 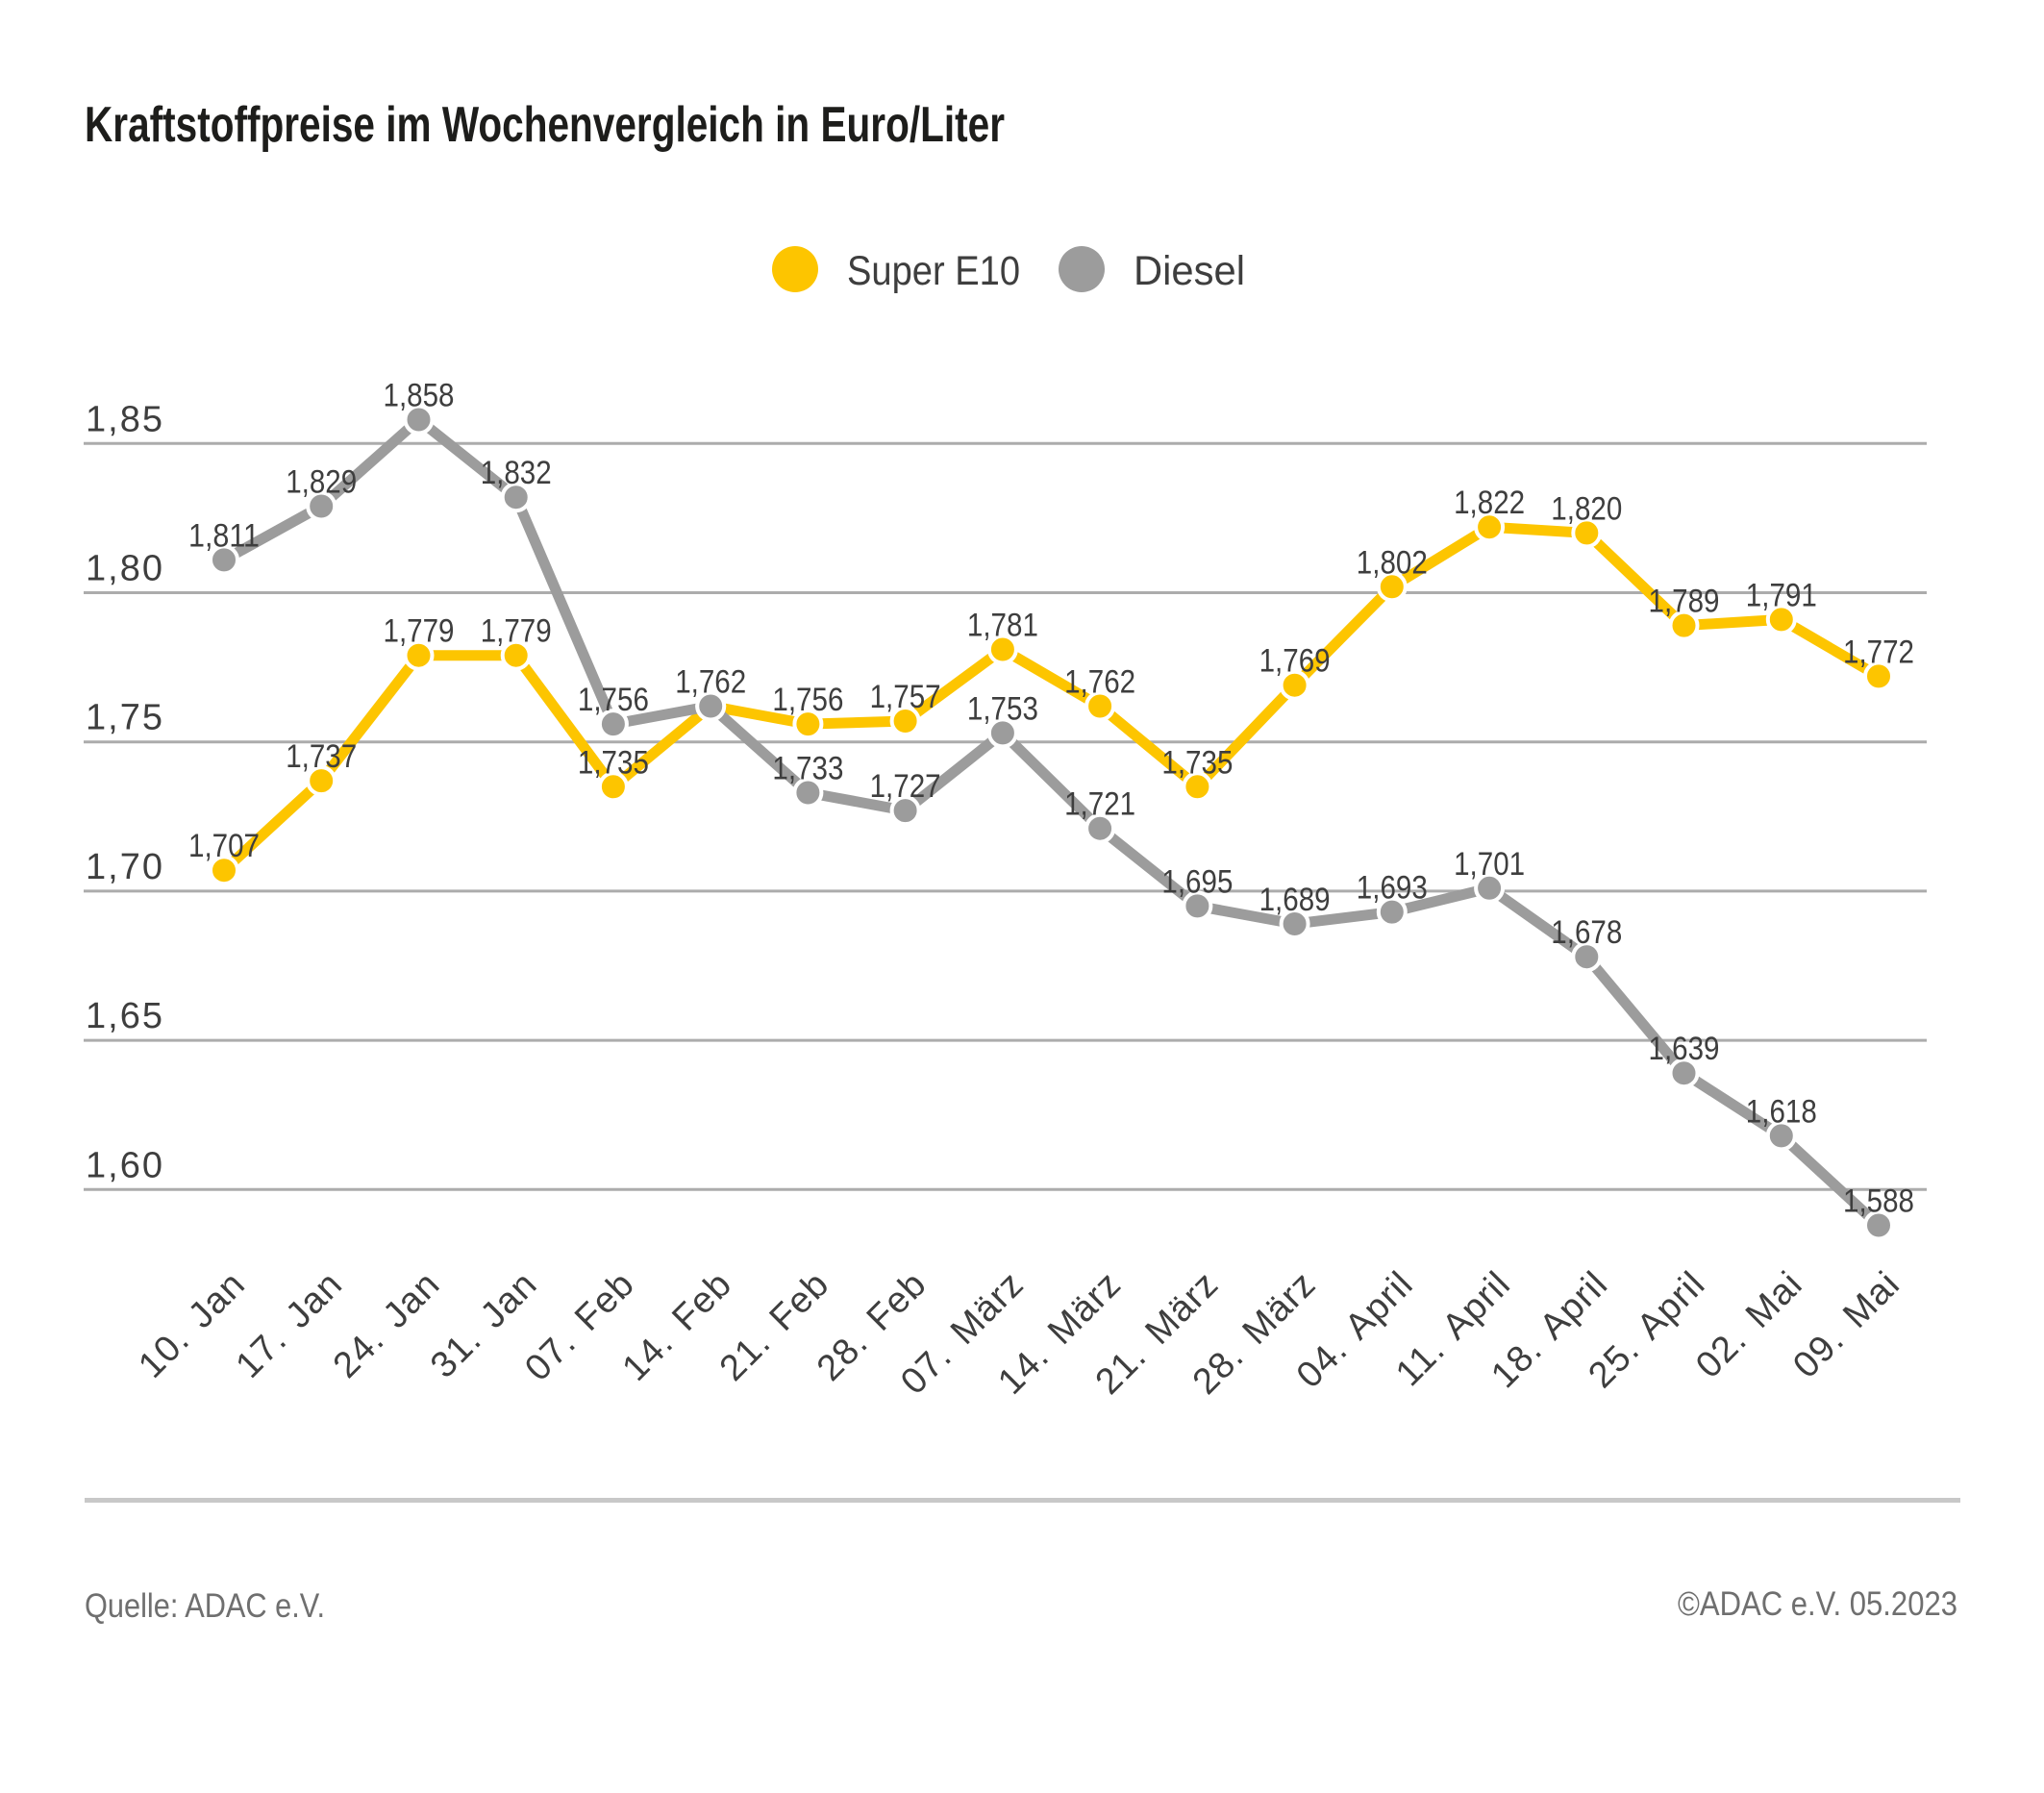 I want to click on svg-text: 1,678, so click(x=1586, y=932).